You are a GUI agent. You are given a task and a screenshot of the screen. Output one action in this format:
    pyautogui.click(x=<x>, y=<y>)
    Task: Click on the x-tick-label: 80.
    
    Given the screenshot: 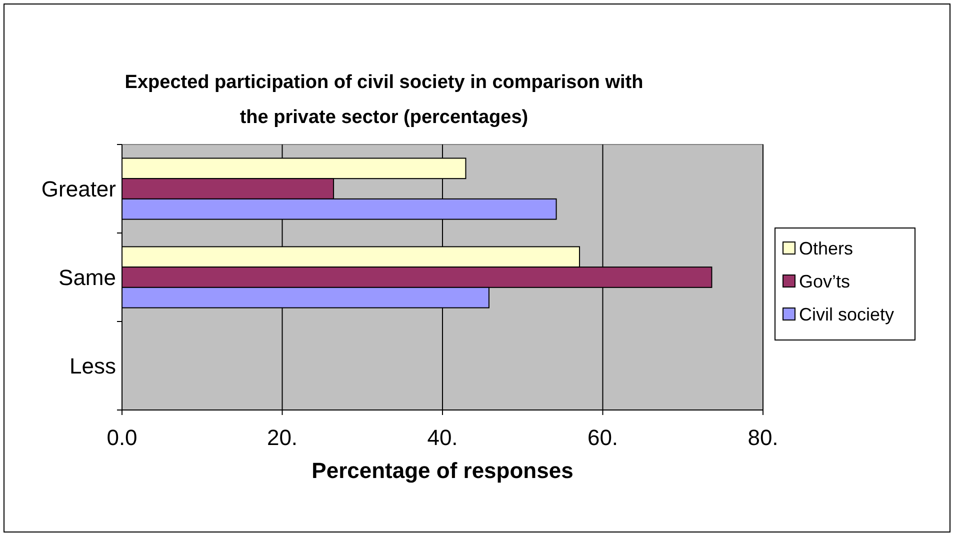 What is the action you would take?
    pyautogui.click(x=763, y=437)
    